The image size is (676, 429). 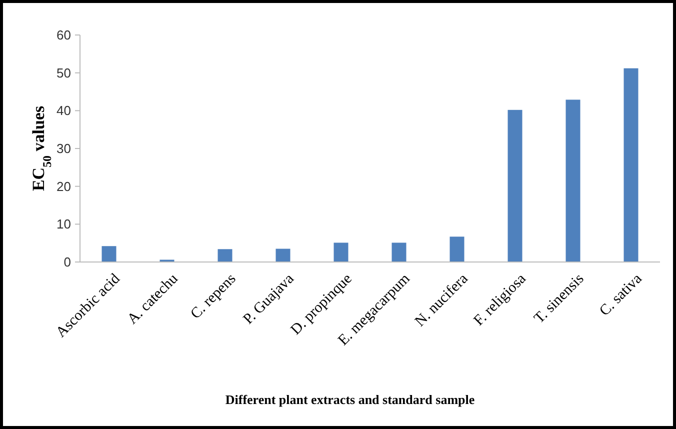 I want to click on y-tick-label: 20, so click(x=63, y=186).